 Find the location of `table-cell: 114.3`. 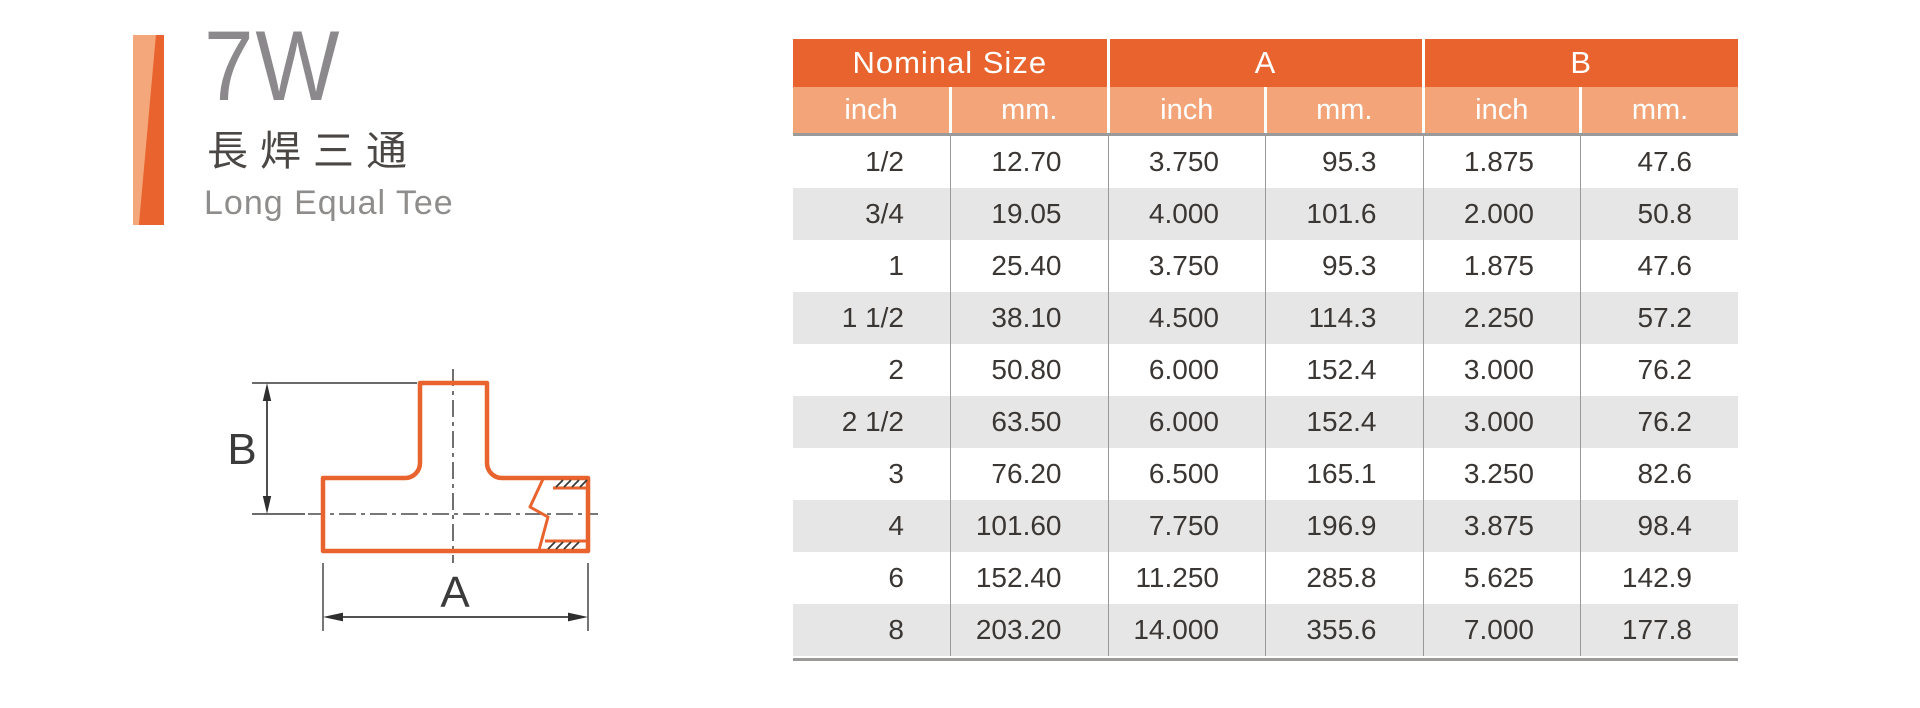

table-cell: 114.3 is located at coordinates (1344, 318).